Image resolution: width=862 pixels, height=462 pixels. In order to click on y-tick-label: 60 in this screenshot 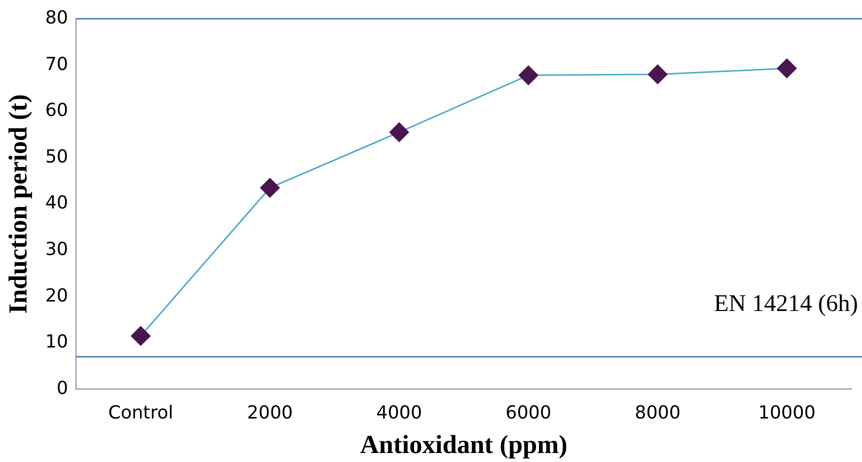, I will do `click(56, 111)`.